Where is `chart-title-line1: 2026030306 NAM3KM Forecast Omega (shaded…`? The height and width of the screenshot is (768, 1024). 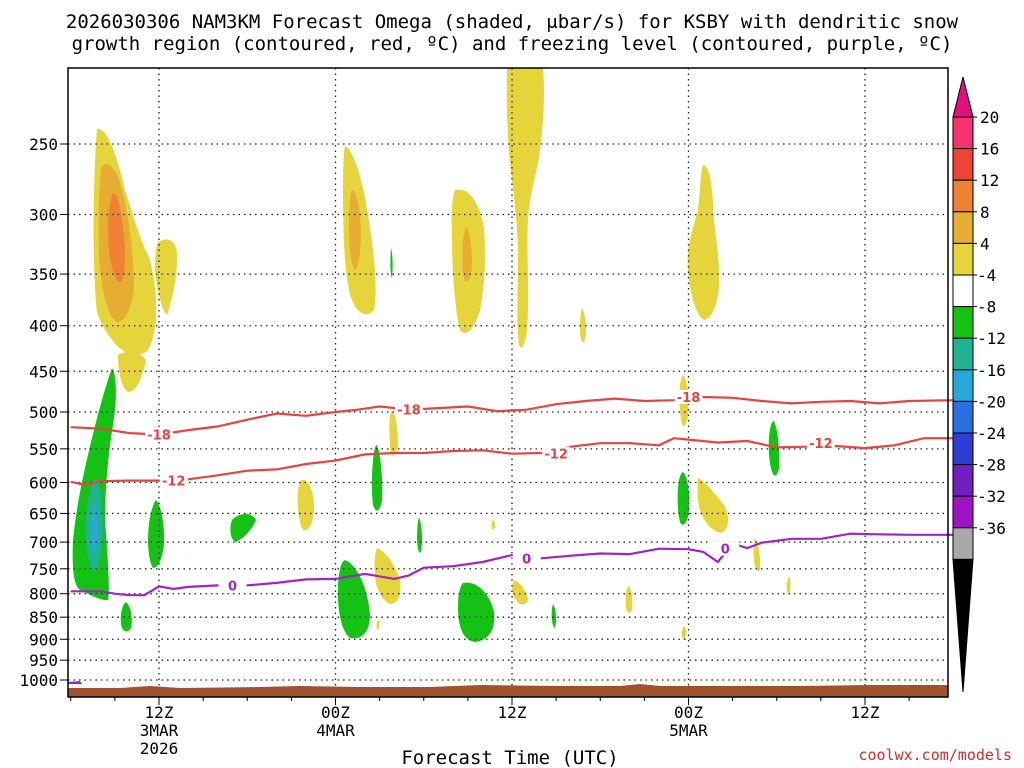 chart-title-line1: 2026030306 NAM3KM Forecast Omega (shaded… is located at coordinates (512, 22).